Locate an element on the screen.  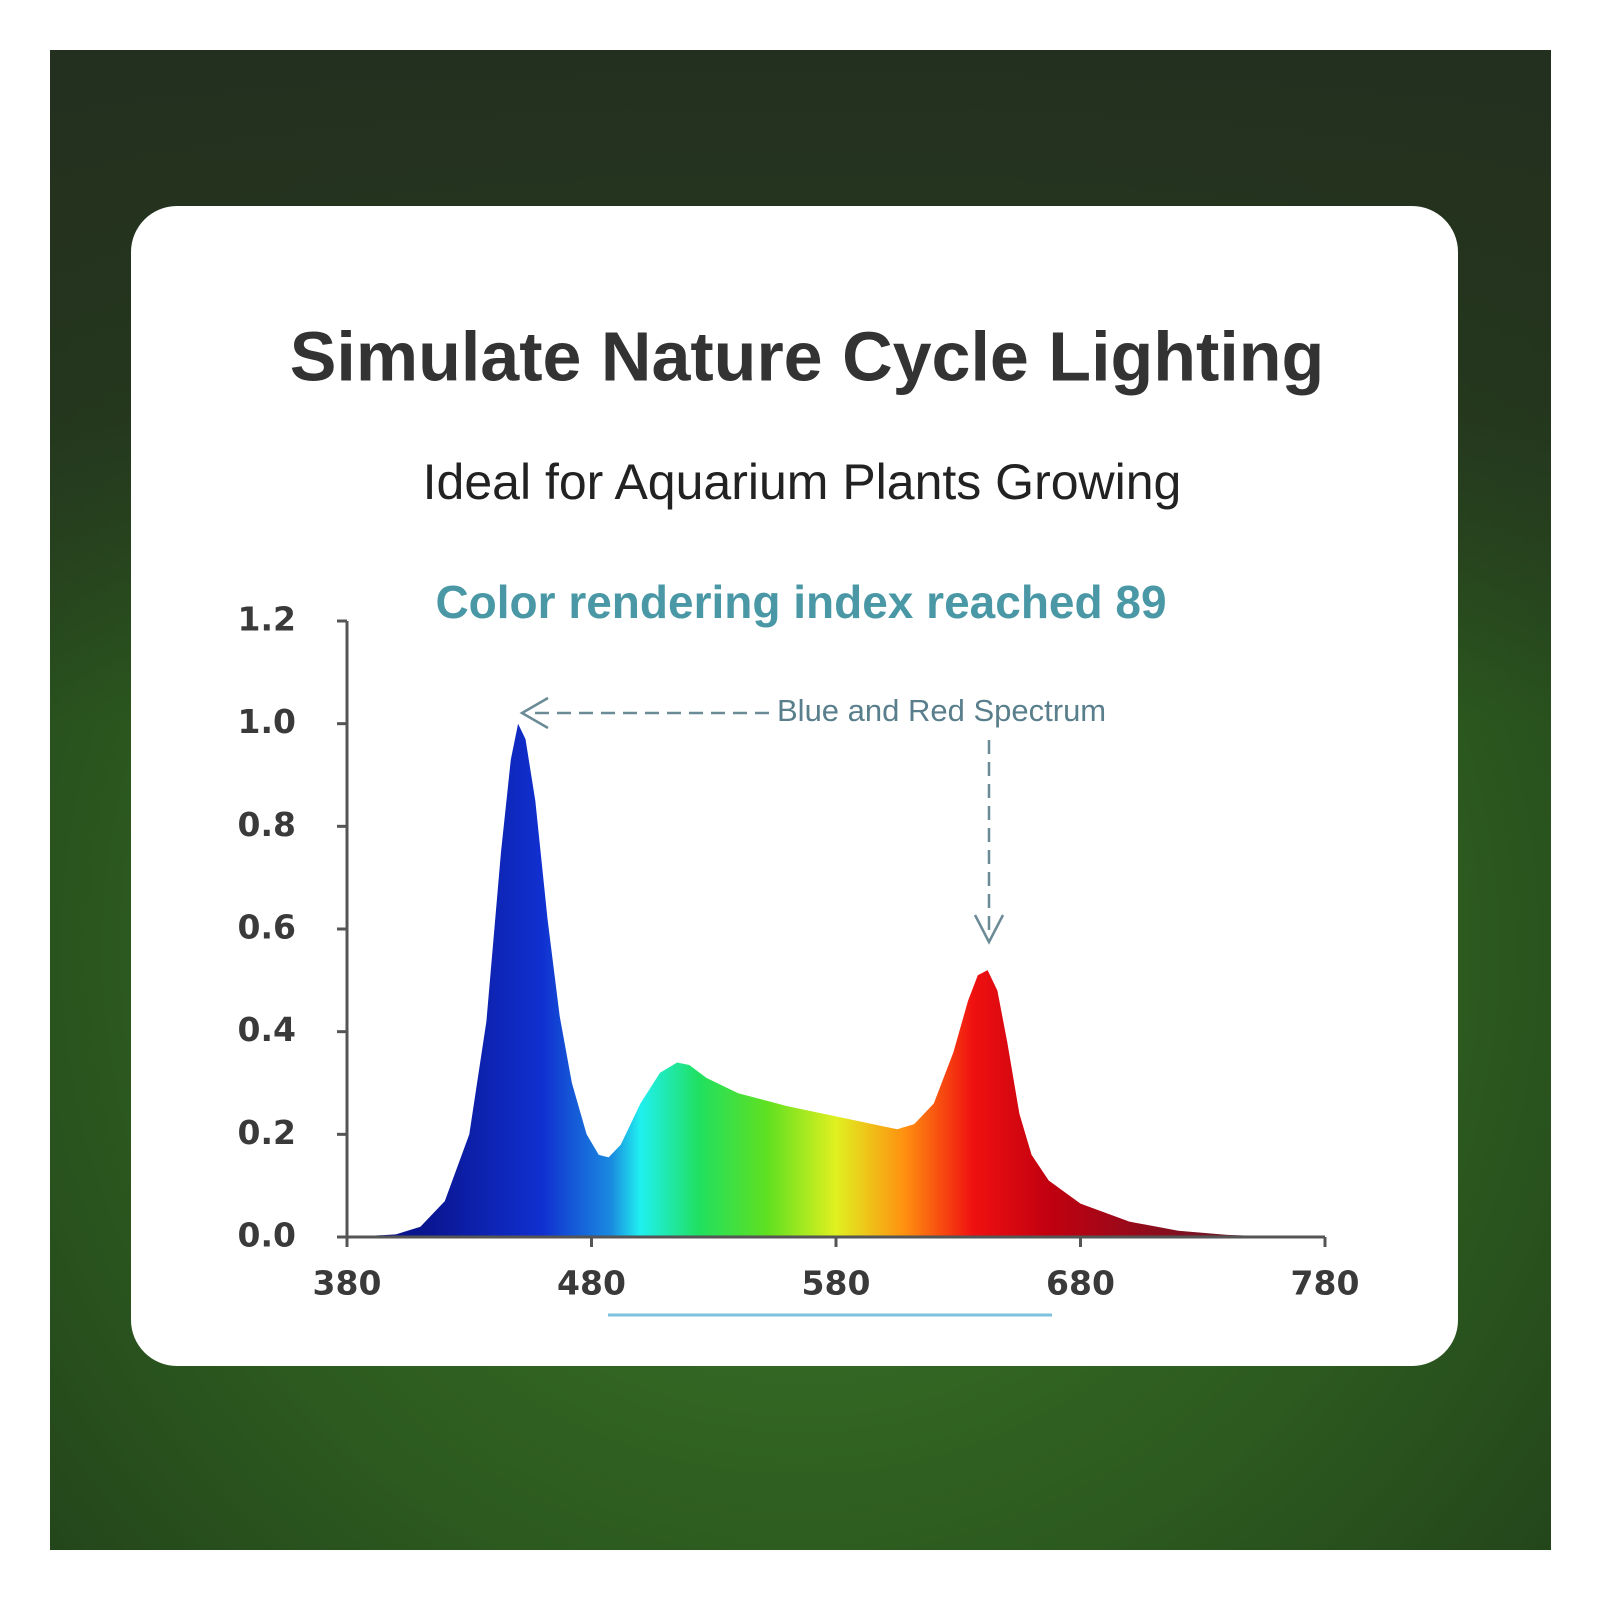
x-tick-label: 380 is located at coordinates (347, 1283).